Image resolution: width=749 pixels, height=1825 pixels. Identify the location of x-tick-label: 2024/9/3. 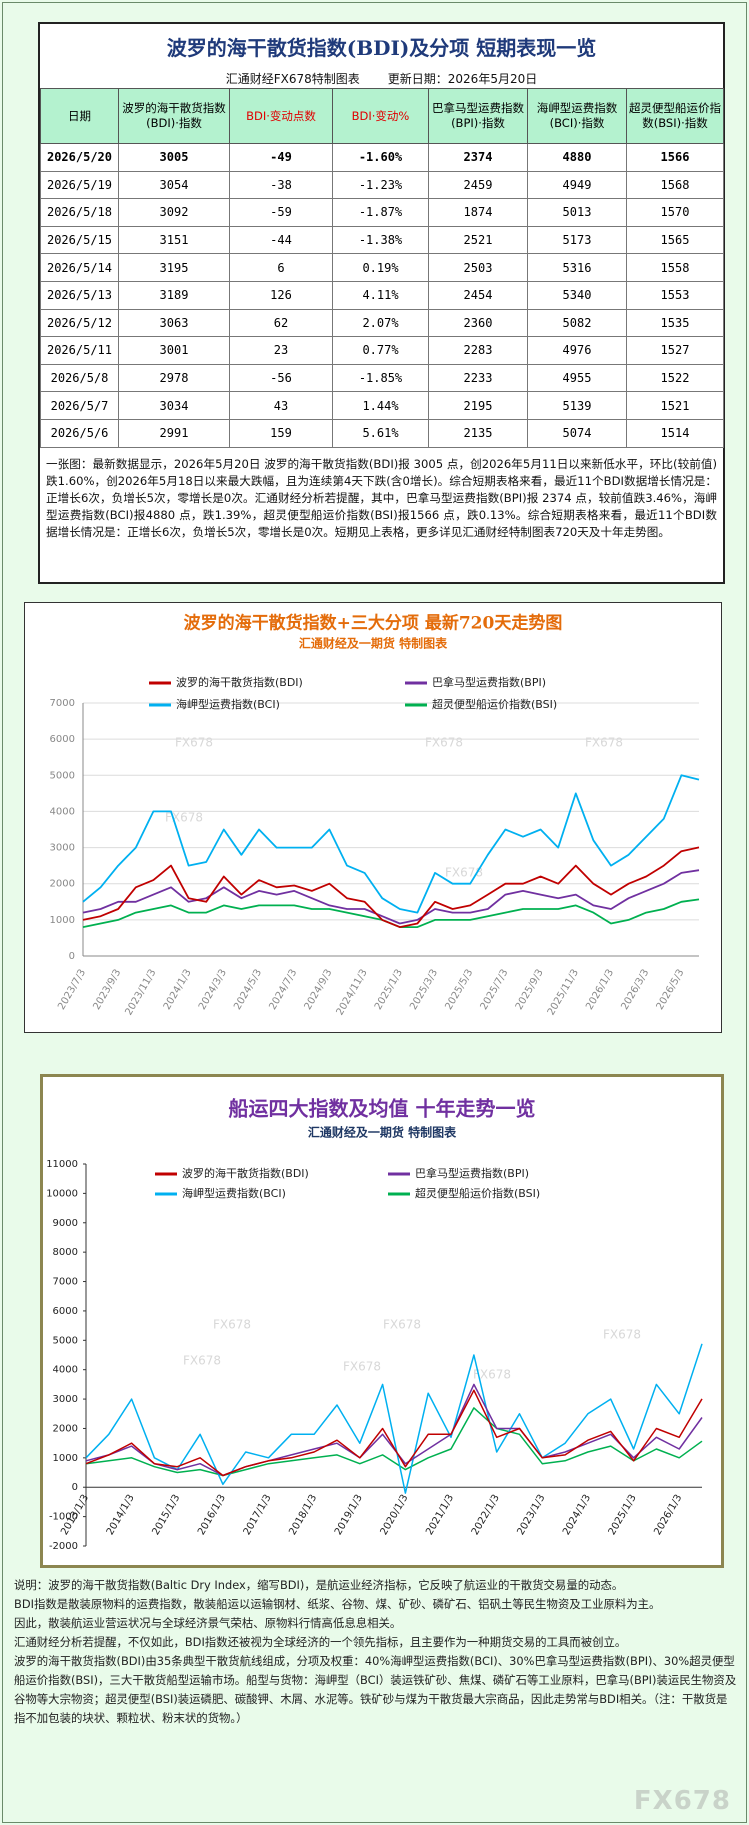
(319, 990).